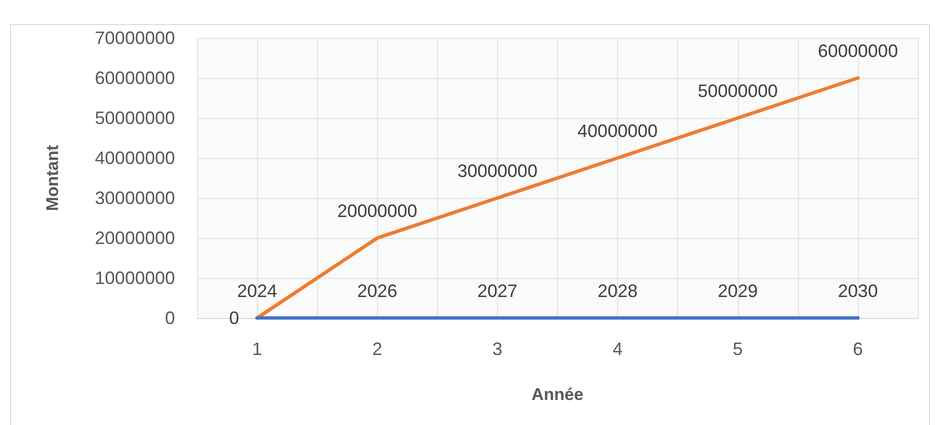 This screenshot has height=425, width=935. I want to click on x-tick-label: 2, so click(377, 349).